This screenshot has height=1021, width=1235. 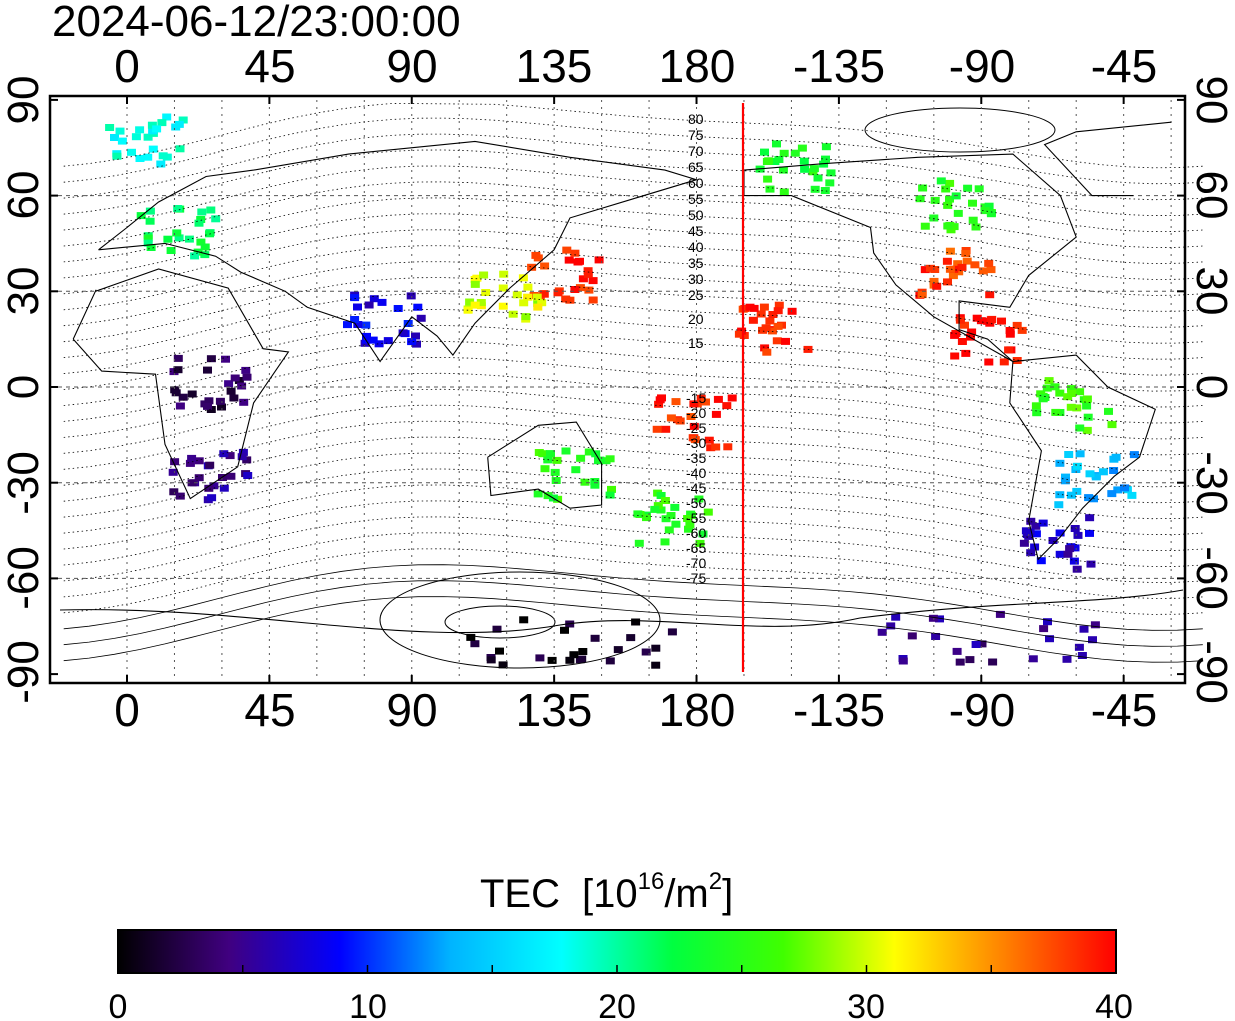 What do you see at coordinates (696, 563) in the screenshot?
I see `contour-label: -70` at bounding box center [696, 563].